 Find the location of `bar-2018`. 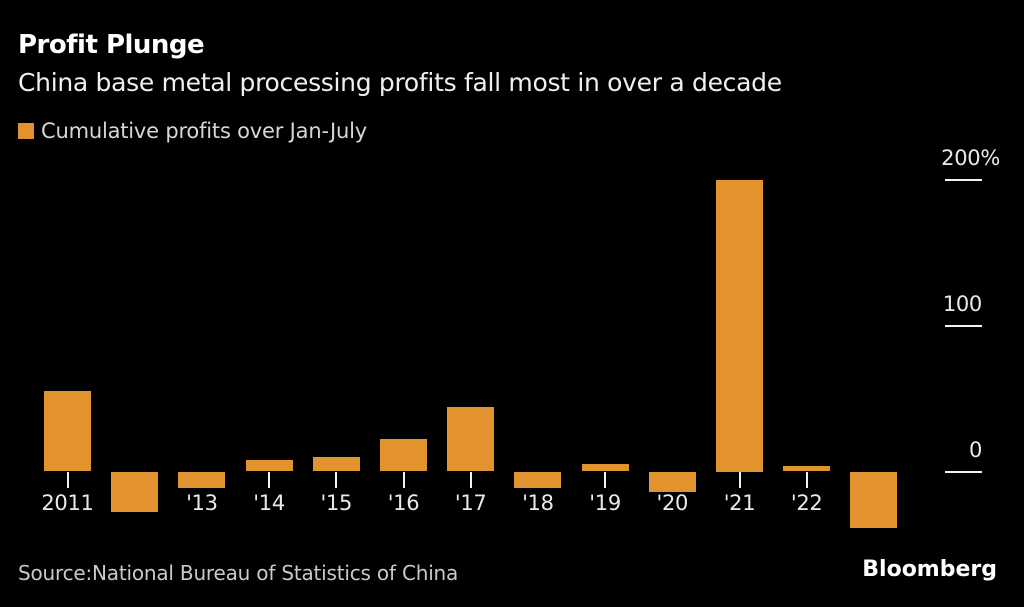

bar-2018 is located at coordinates (538, 479).